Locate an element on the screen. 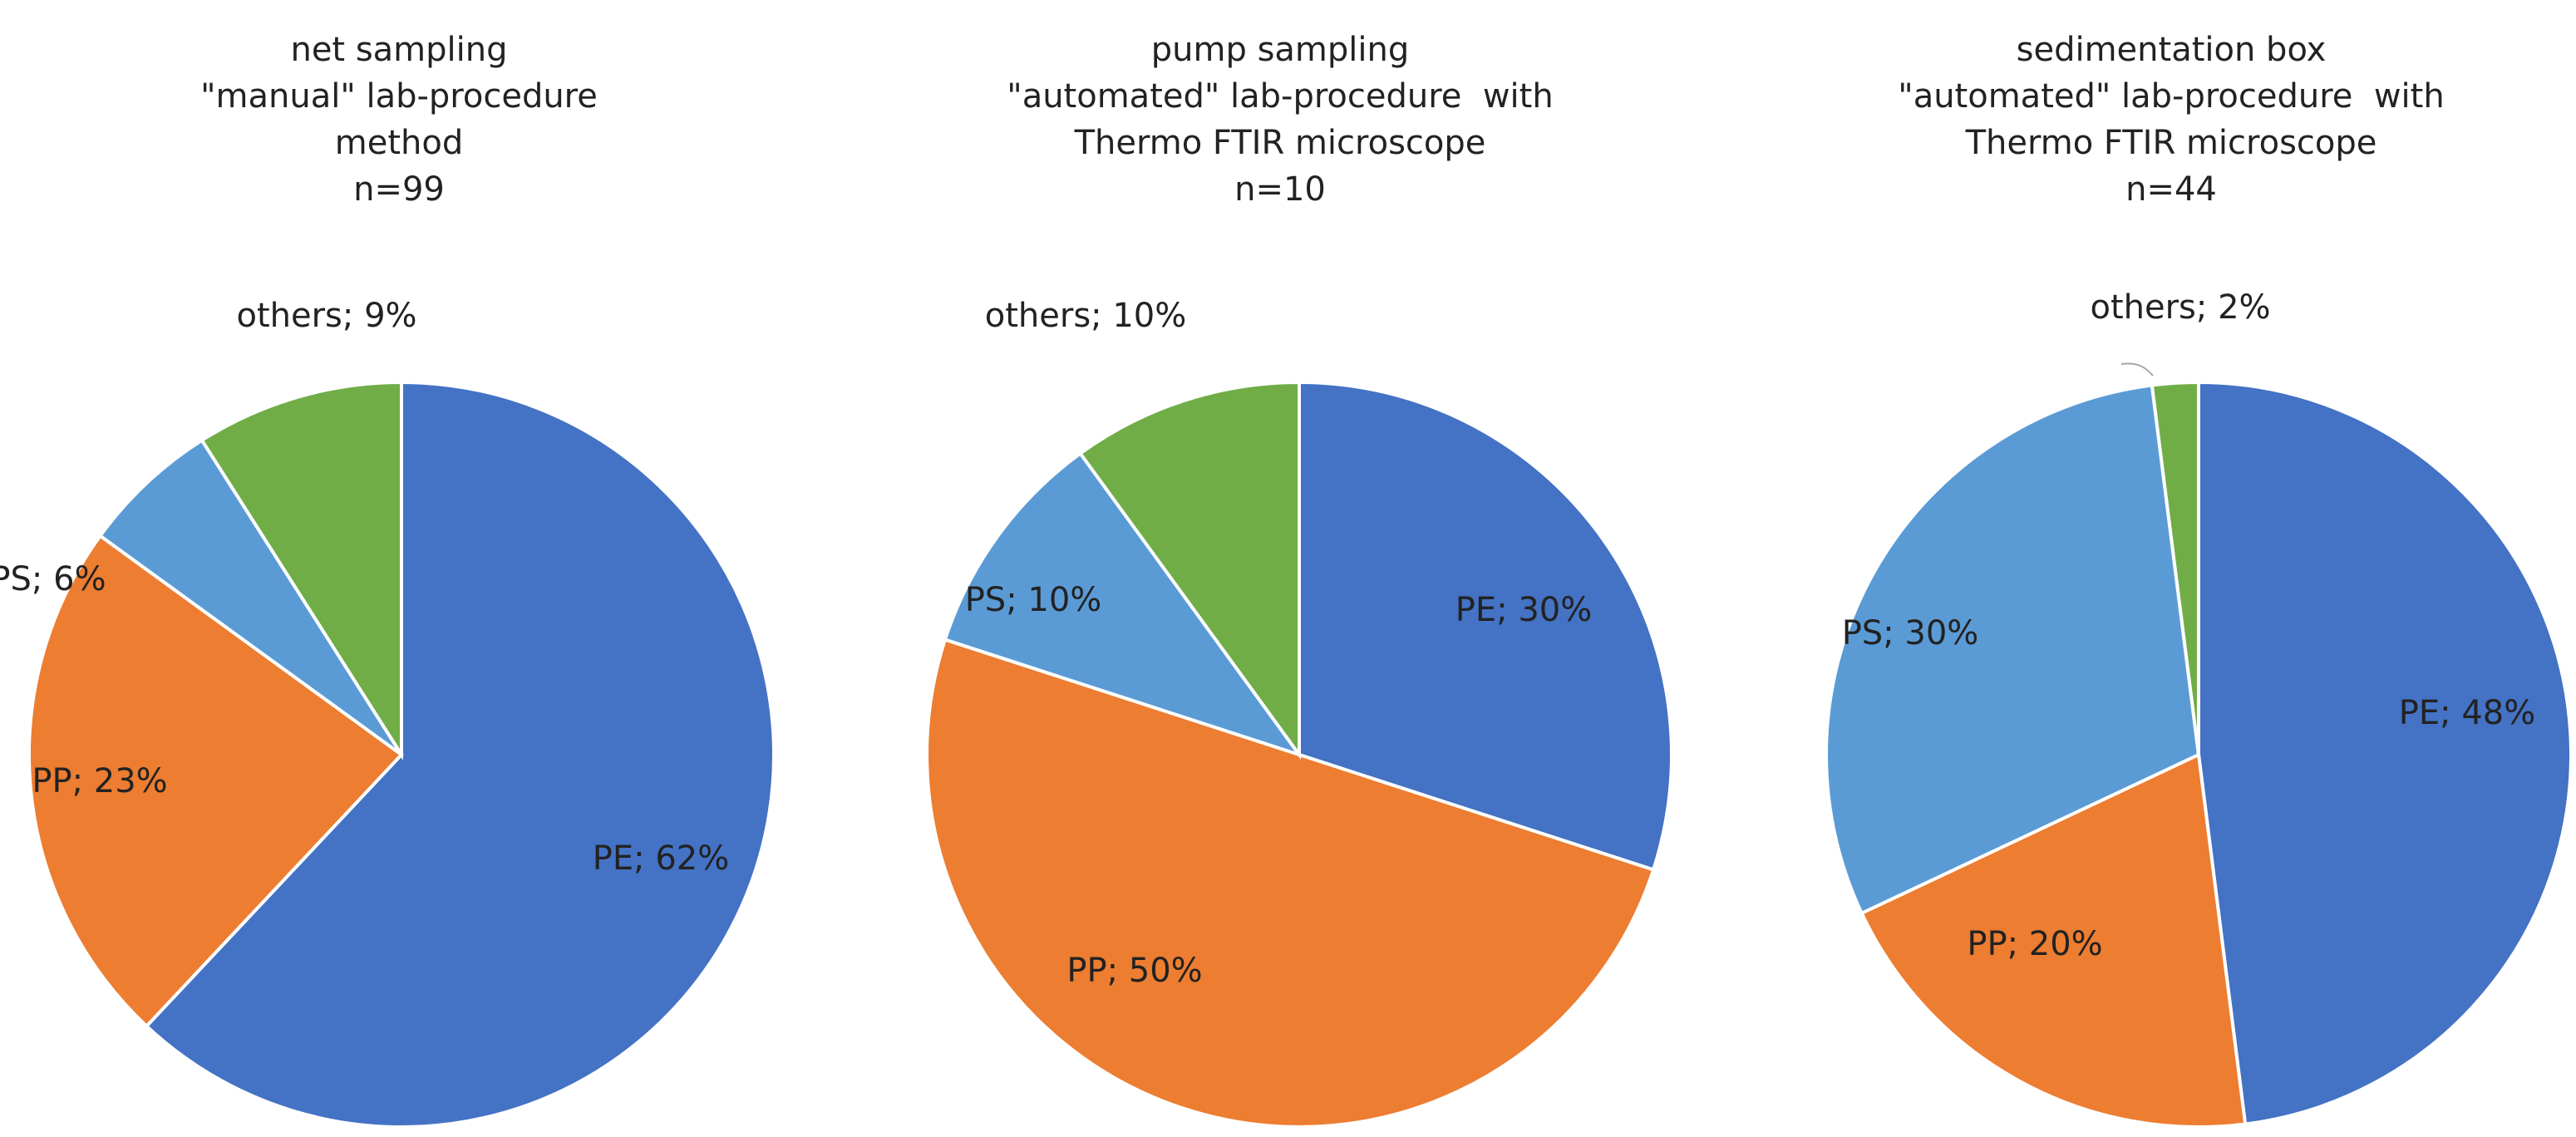 The height and width of the screenshot is (1137, 2576). slice-label-ps: PS; 6% is located at coordinates (53, 579).